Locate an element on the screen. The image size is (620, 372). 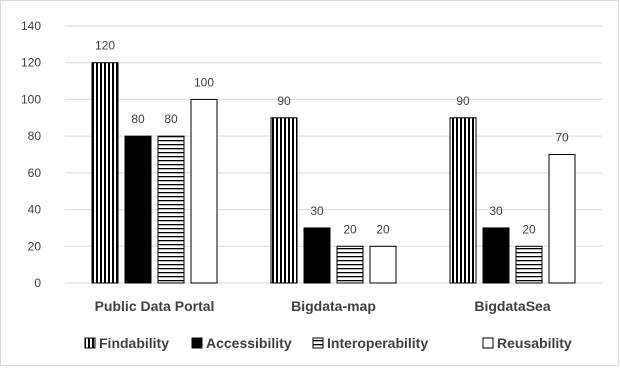
data-label: 120 is located at coordinates (105, 46).